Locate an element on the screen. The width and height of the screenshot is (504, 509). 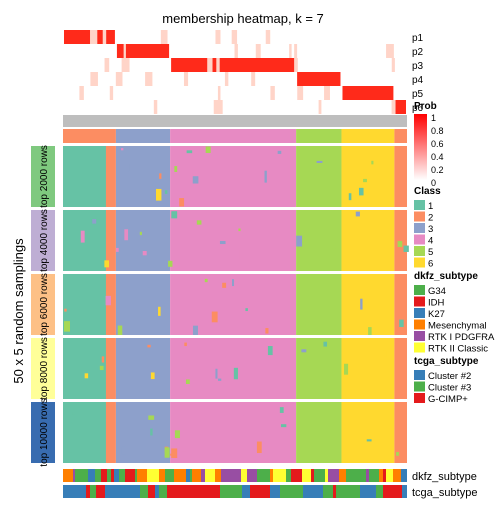
class-annotation-bar is located at coordinates (235, 121).